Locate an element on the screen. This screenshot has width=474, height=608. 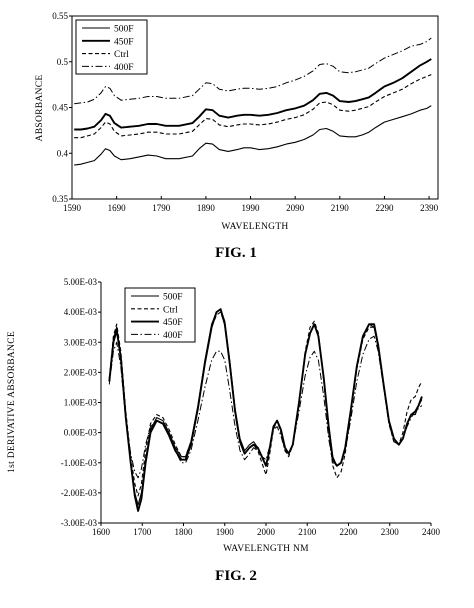
fig1-x-tick-label-1790: 1790 is located at coordinates (161, 208).